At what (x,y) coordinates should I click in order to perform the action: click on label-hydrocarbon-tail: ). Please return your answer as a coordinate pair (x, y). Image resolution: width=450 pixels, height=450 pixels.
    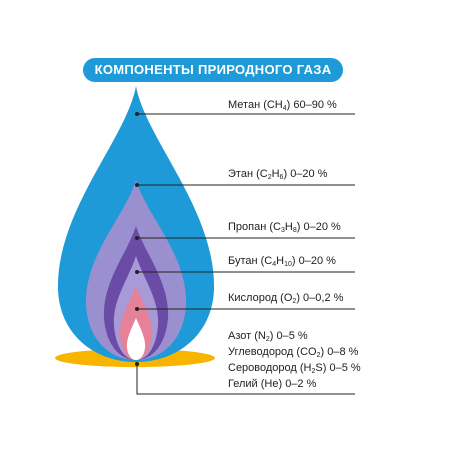
    Looking at the image, I should click on (322, 352).